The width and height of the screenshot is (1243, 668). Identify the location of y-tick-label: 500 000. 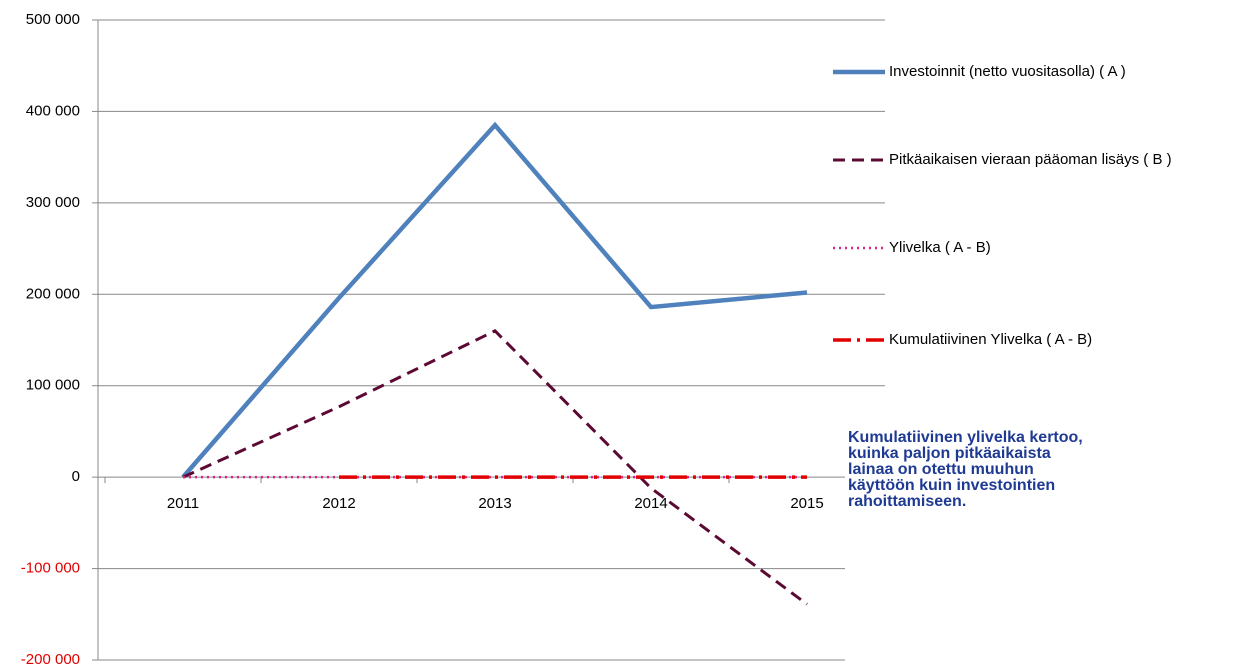
(53, 19).